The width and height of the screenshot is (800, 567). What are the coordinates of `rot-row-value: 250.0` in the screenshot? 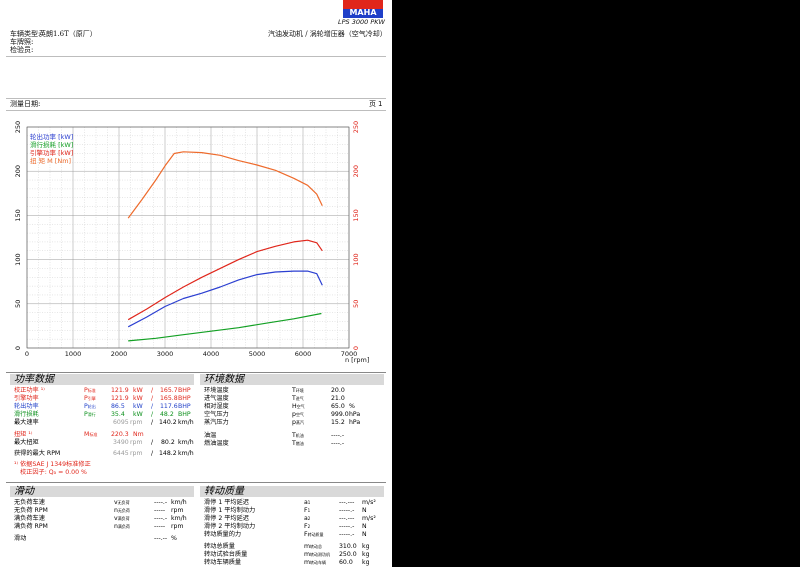 It's located at (348, 554).